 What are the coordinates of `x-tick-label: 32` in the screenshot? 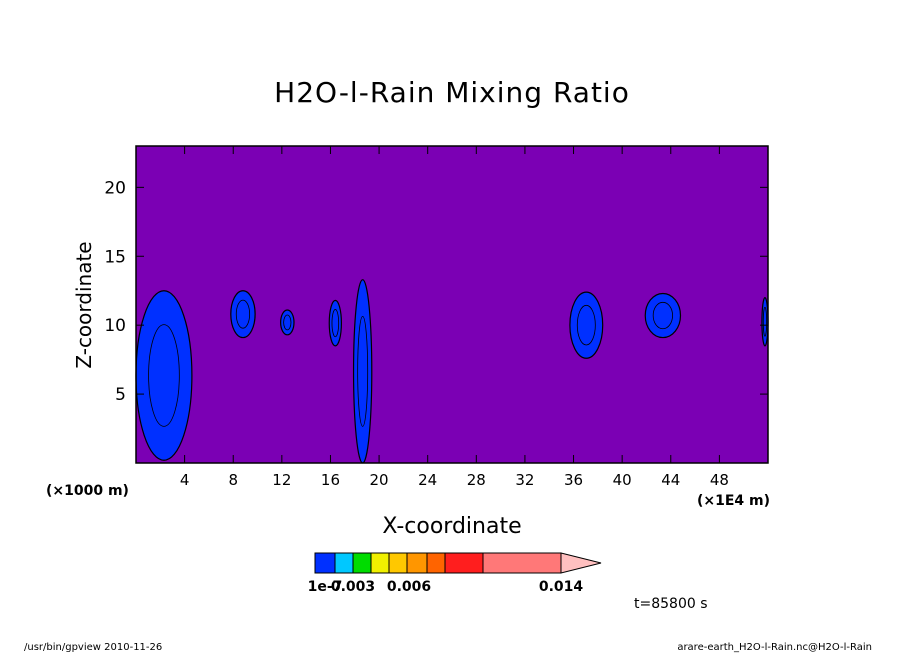 It's located at (524, 480).